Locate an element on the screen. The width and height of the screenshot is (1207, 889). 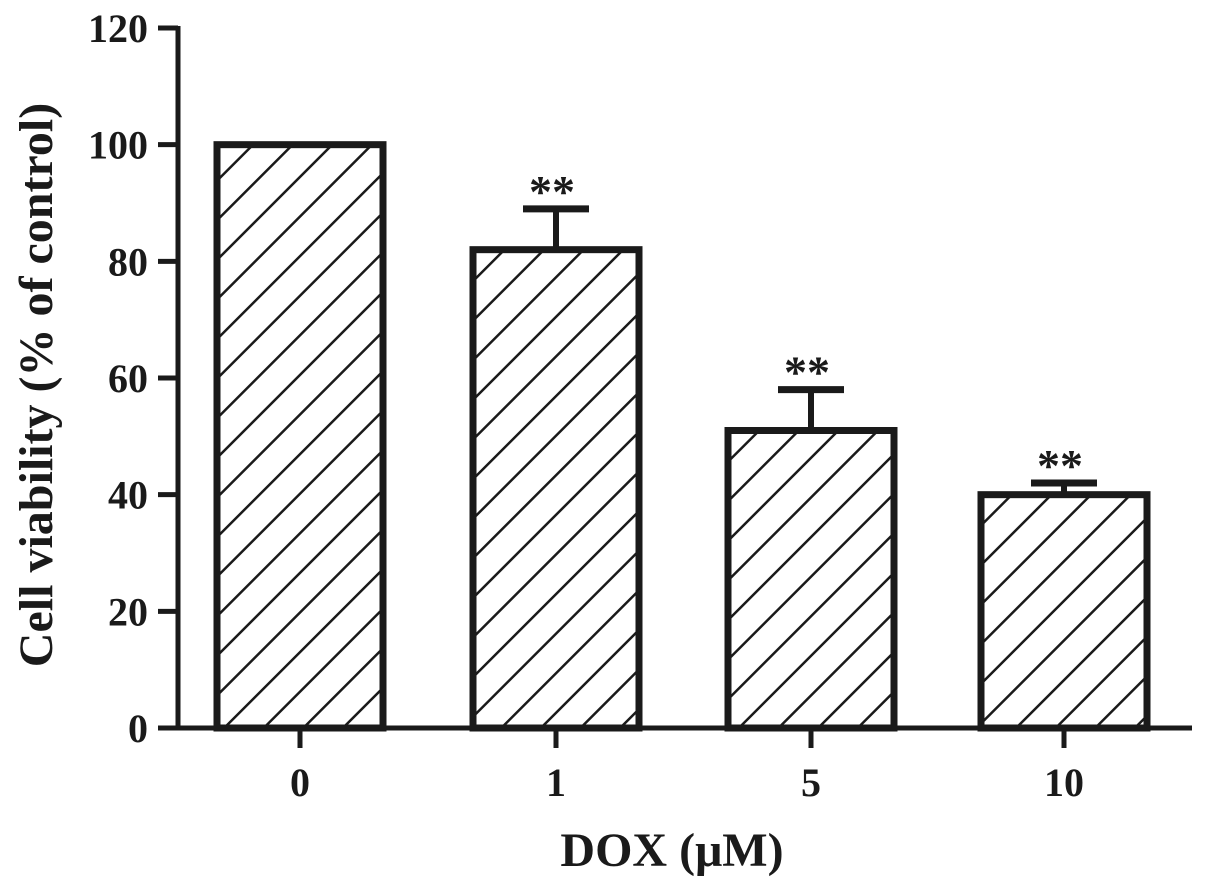
x-axis-title: DOX (μM) is located at coordinates (671, 850).